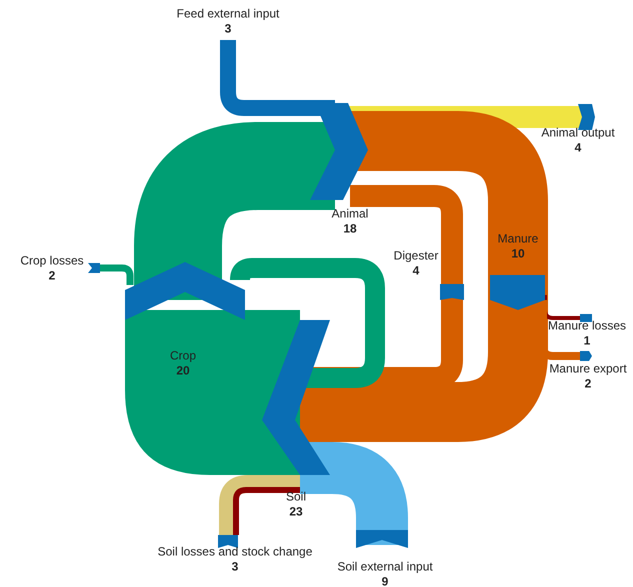 The image size is (633, 587). Describe the element at coordinates (183, 370) in the screenshot. I see `data-label: 20` at that location.